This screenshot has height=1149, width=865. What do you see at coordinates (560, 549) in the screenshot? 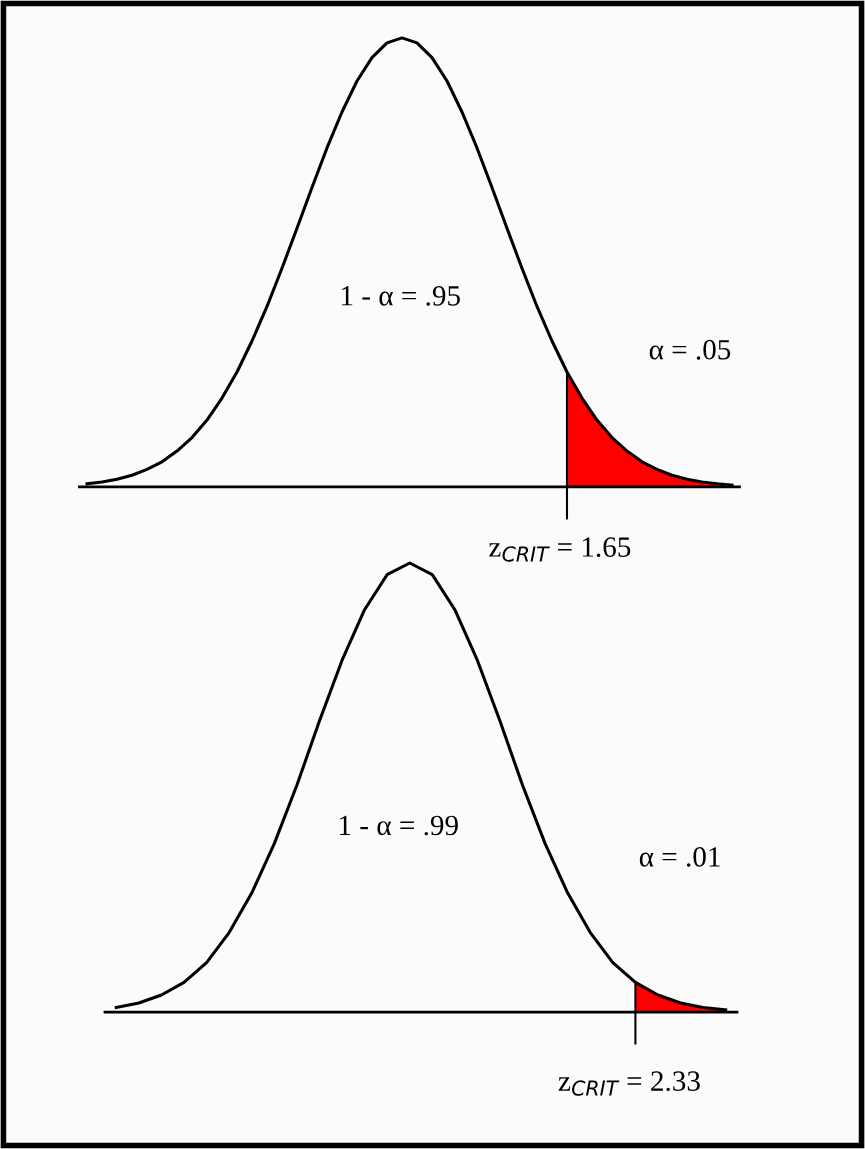
I see `text: z$_{CRIT}$ = 1.65` at bounding box center [560, 549].